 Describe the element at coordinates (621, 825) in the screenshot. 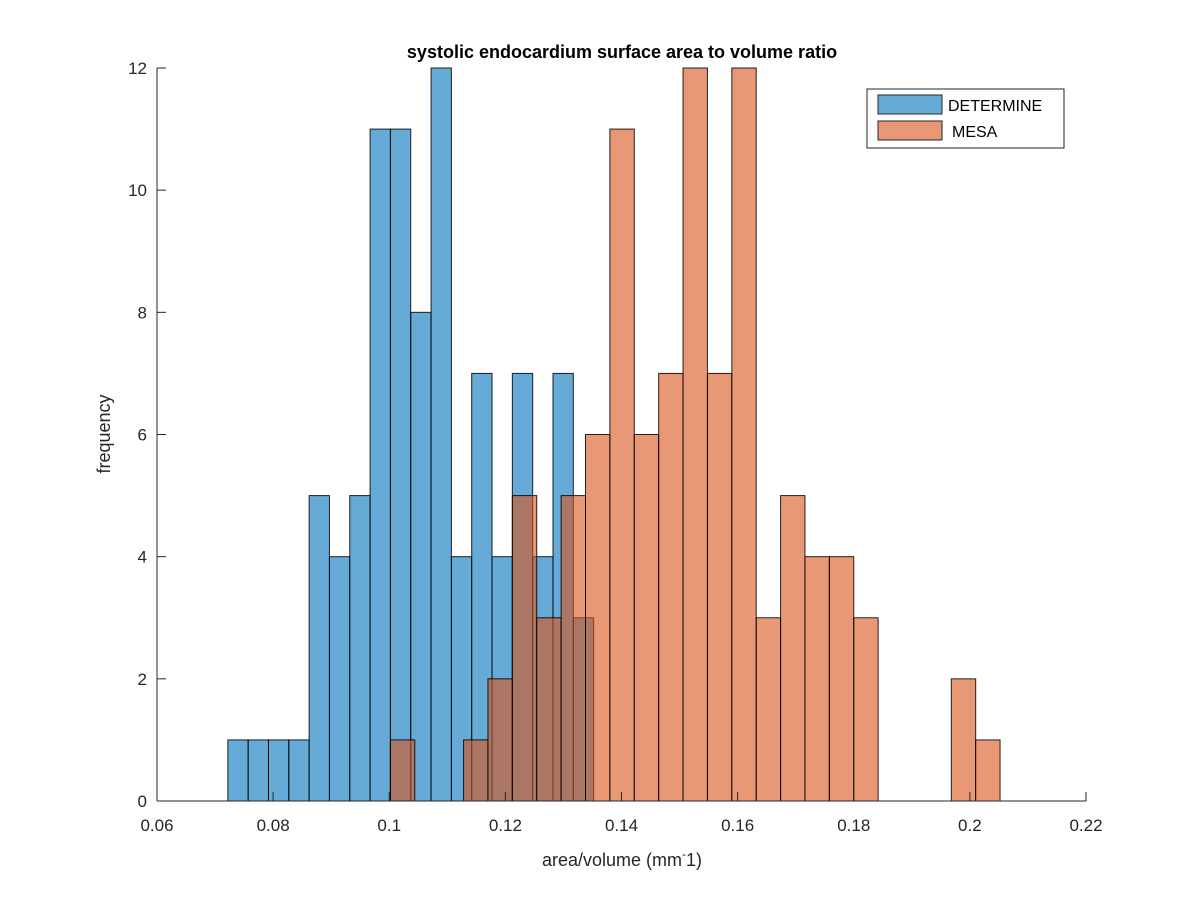

I see `x-tick-label: 0.14` at that location.